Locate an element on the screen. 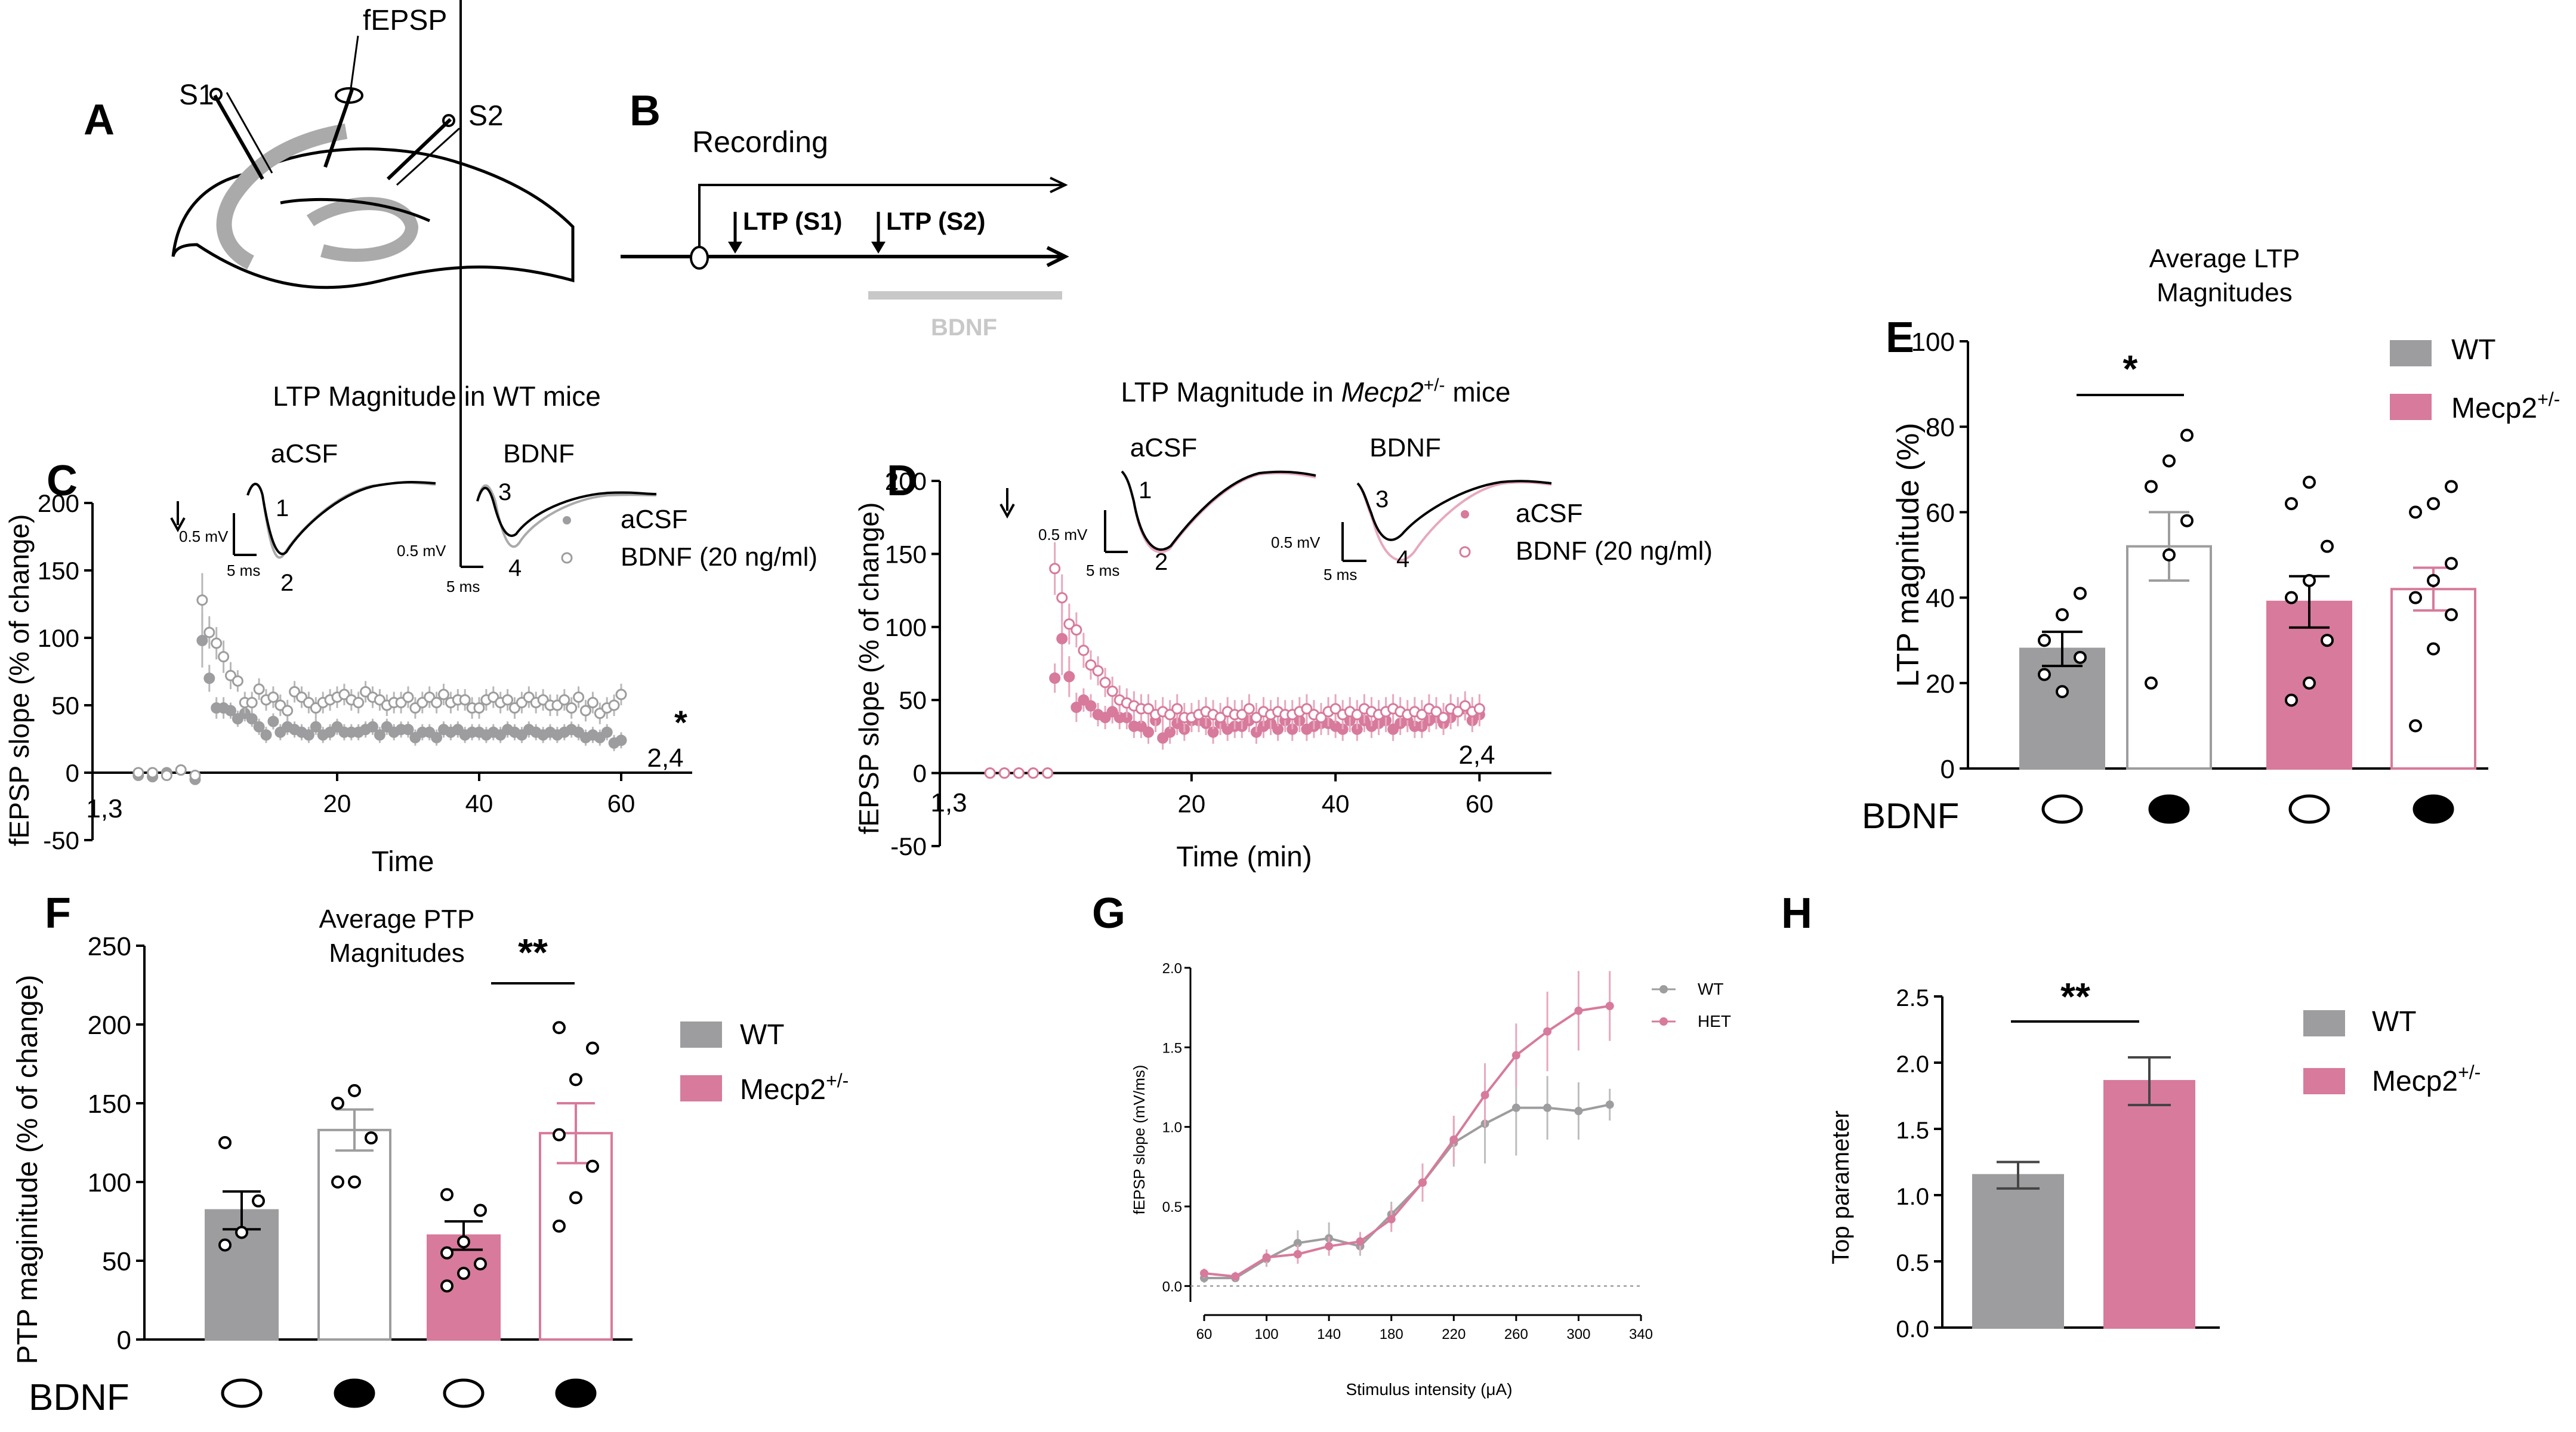 The height and width of the screenshot is (1432, 2576). y-tick-label: 0.0 is located at coordinates (1172, 1287).